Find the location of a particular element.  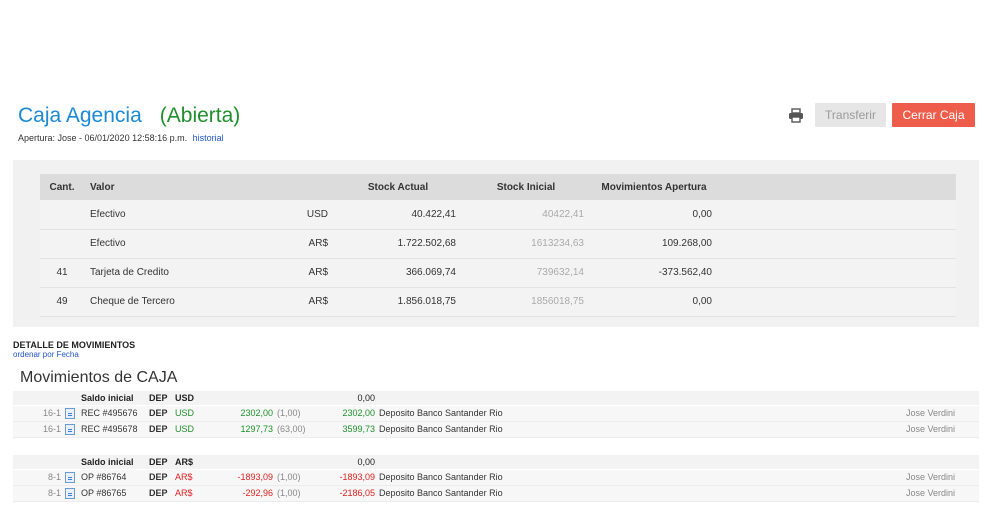

movement-amount: -1893,09 is located at coordinates (251, 477).